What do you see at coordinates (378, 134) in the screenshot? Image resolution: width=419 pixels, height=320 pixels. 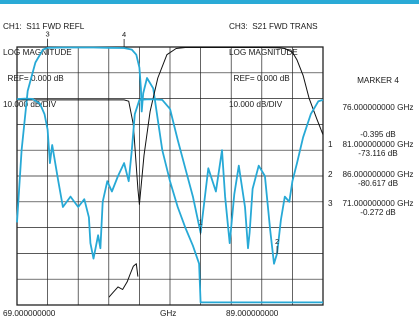 I see `active-marker-value: -0.395 dB` at bounding box center [378, 134].